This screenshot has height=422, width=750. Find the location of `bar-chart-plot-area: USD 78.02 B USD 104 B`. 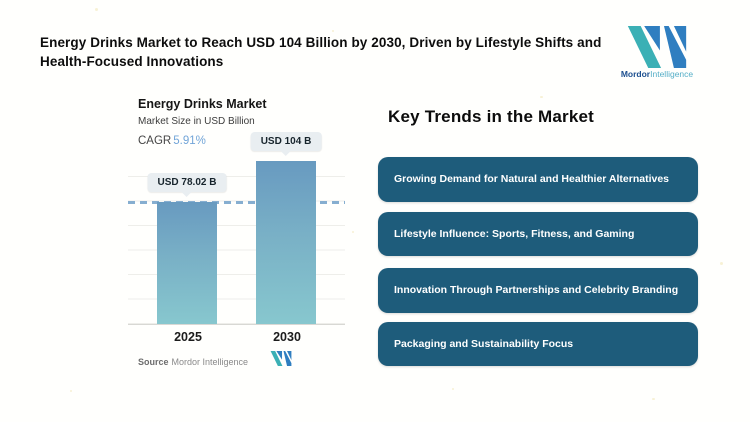

bar-chart-plot-area: USD 78.02 B USD 104 B is located at coordinates (236, 228).